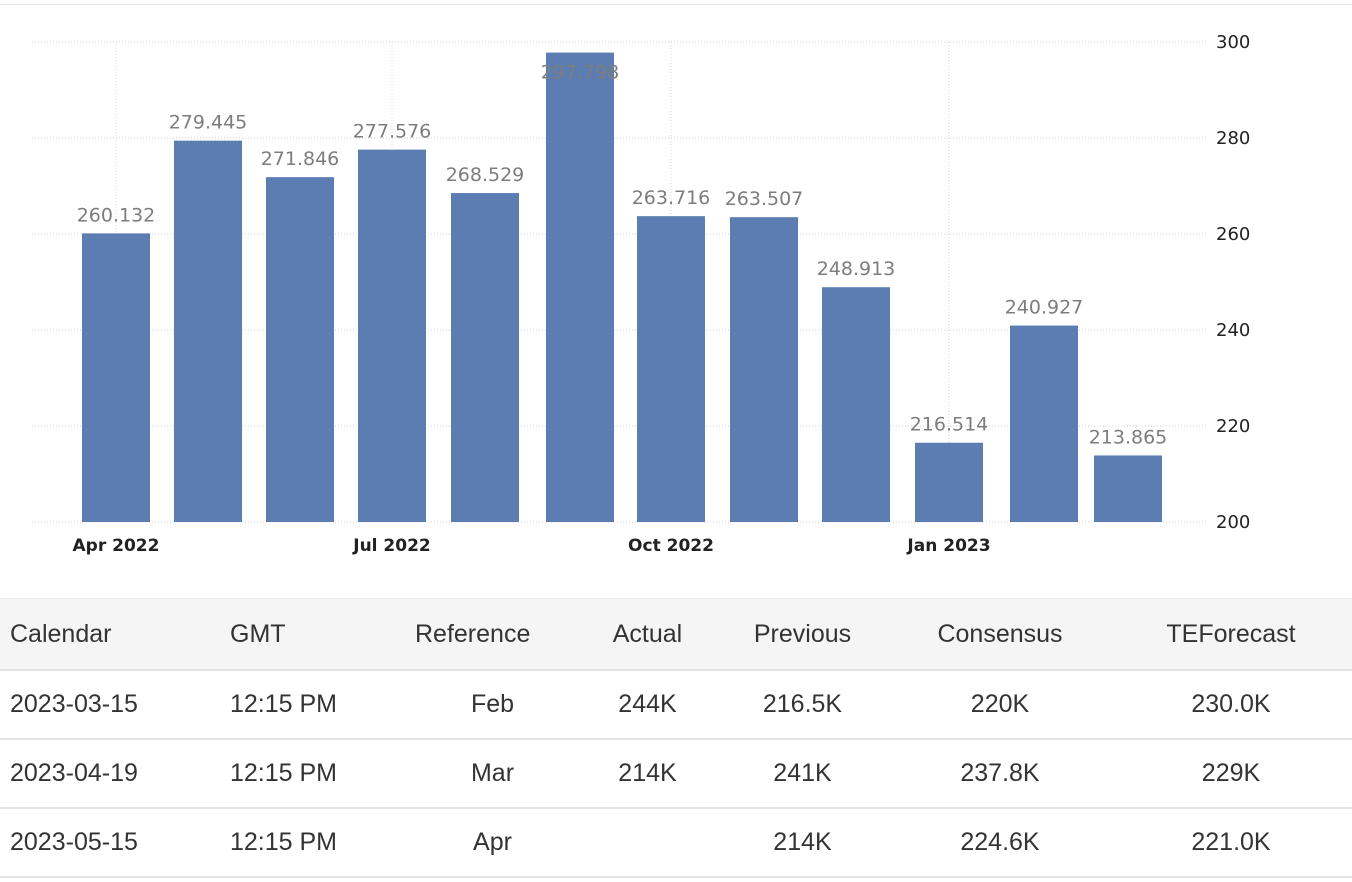 The height and width of the screenshot is (882, 1352). Describe the element at coordinates (110, 634) in the screenshot. I see `header-calendar: Calendar` at that location.